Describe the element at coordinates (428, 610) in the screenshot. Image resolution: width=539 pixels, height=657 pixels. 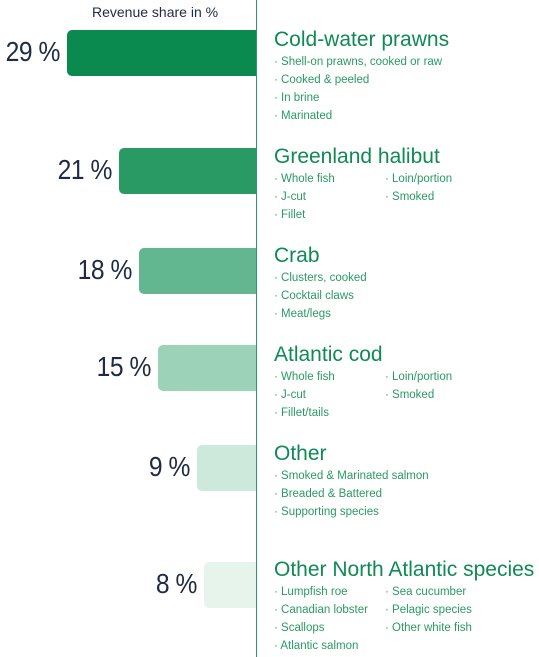
I see `list-item: · Pelagic species` at that location.